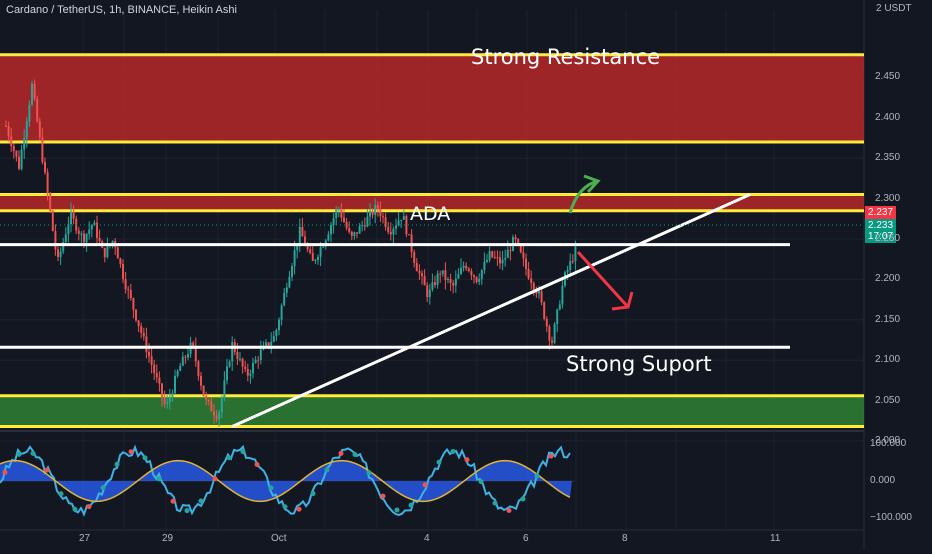 Image resolution: width=932 pixels, height=554 pixels. Describe the element at coordinates (888, 158) in the screenshot. I see `y-tick-label: 2.350` at that location.